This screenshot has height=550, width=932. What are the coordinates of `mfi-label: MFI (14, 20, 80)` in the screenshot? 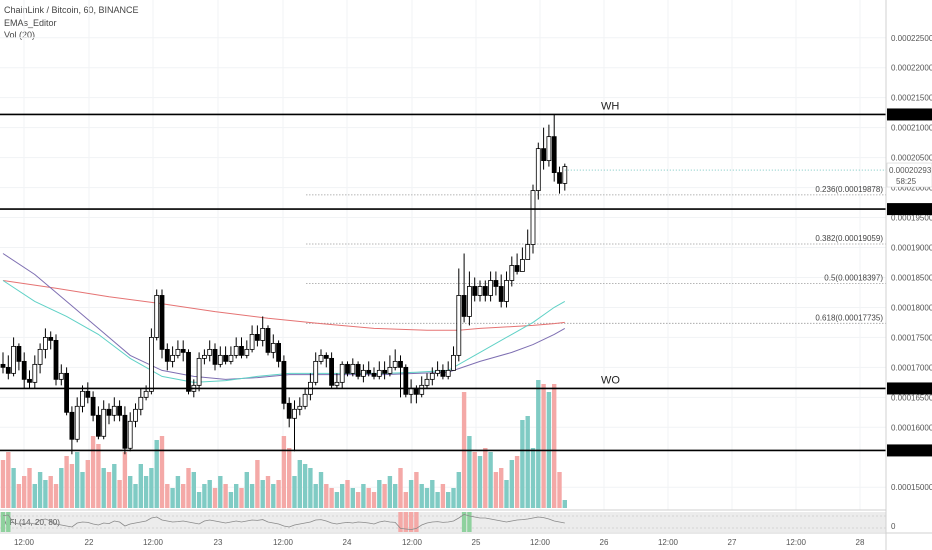 It's located at (31, 522).